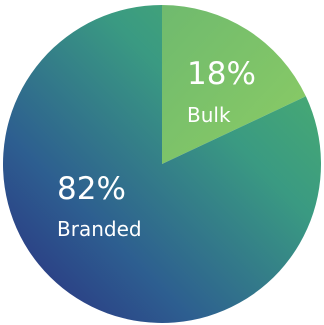 This screenshot has width=324, height=325. I want to click on slice-bulk-name-label: Bulk, so click(209, 115).